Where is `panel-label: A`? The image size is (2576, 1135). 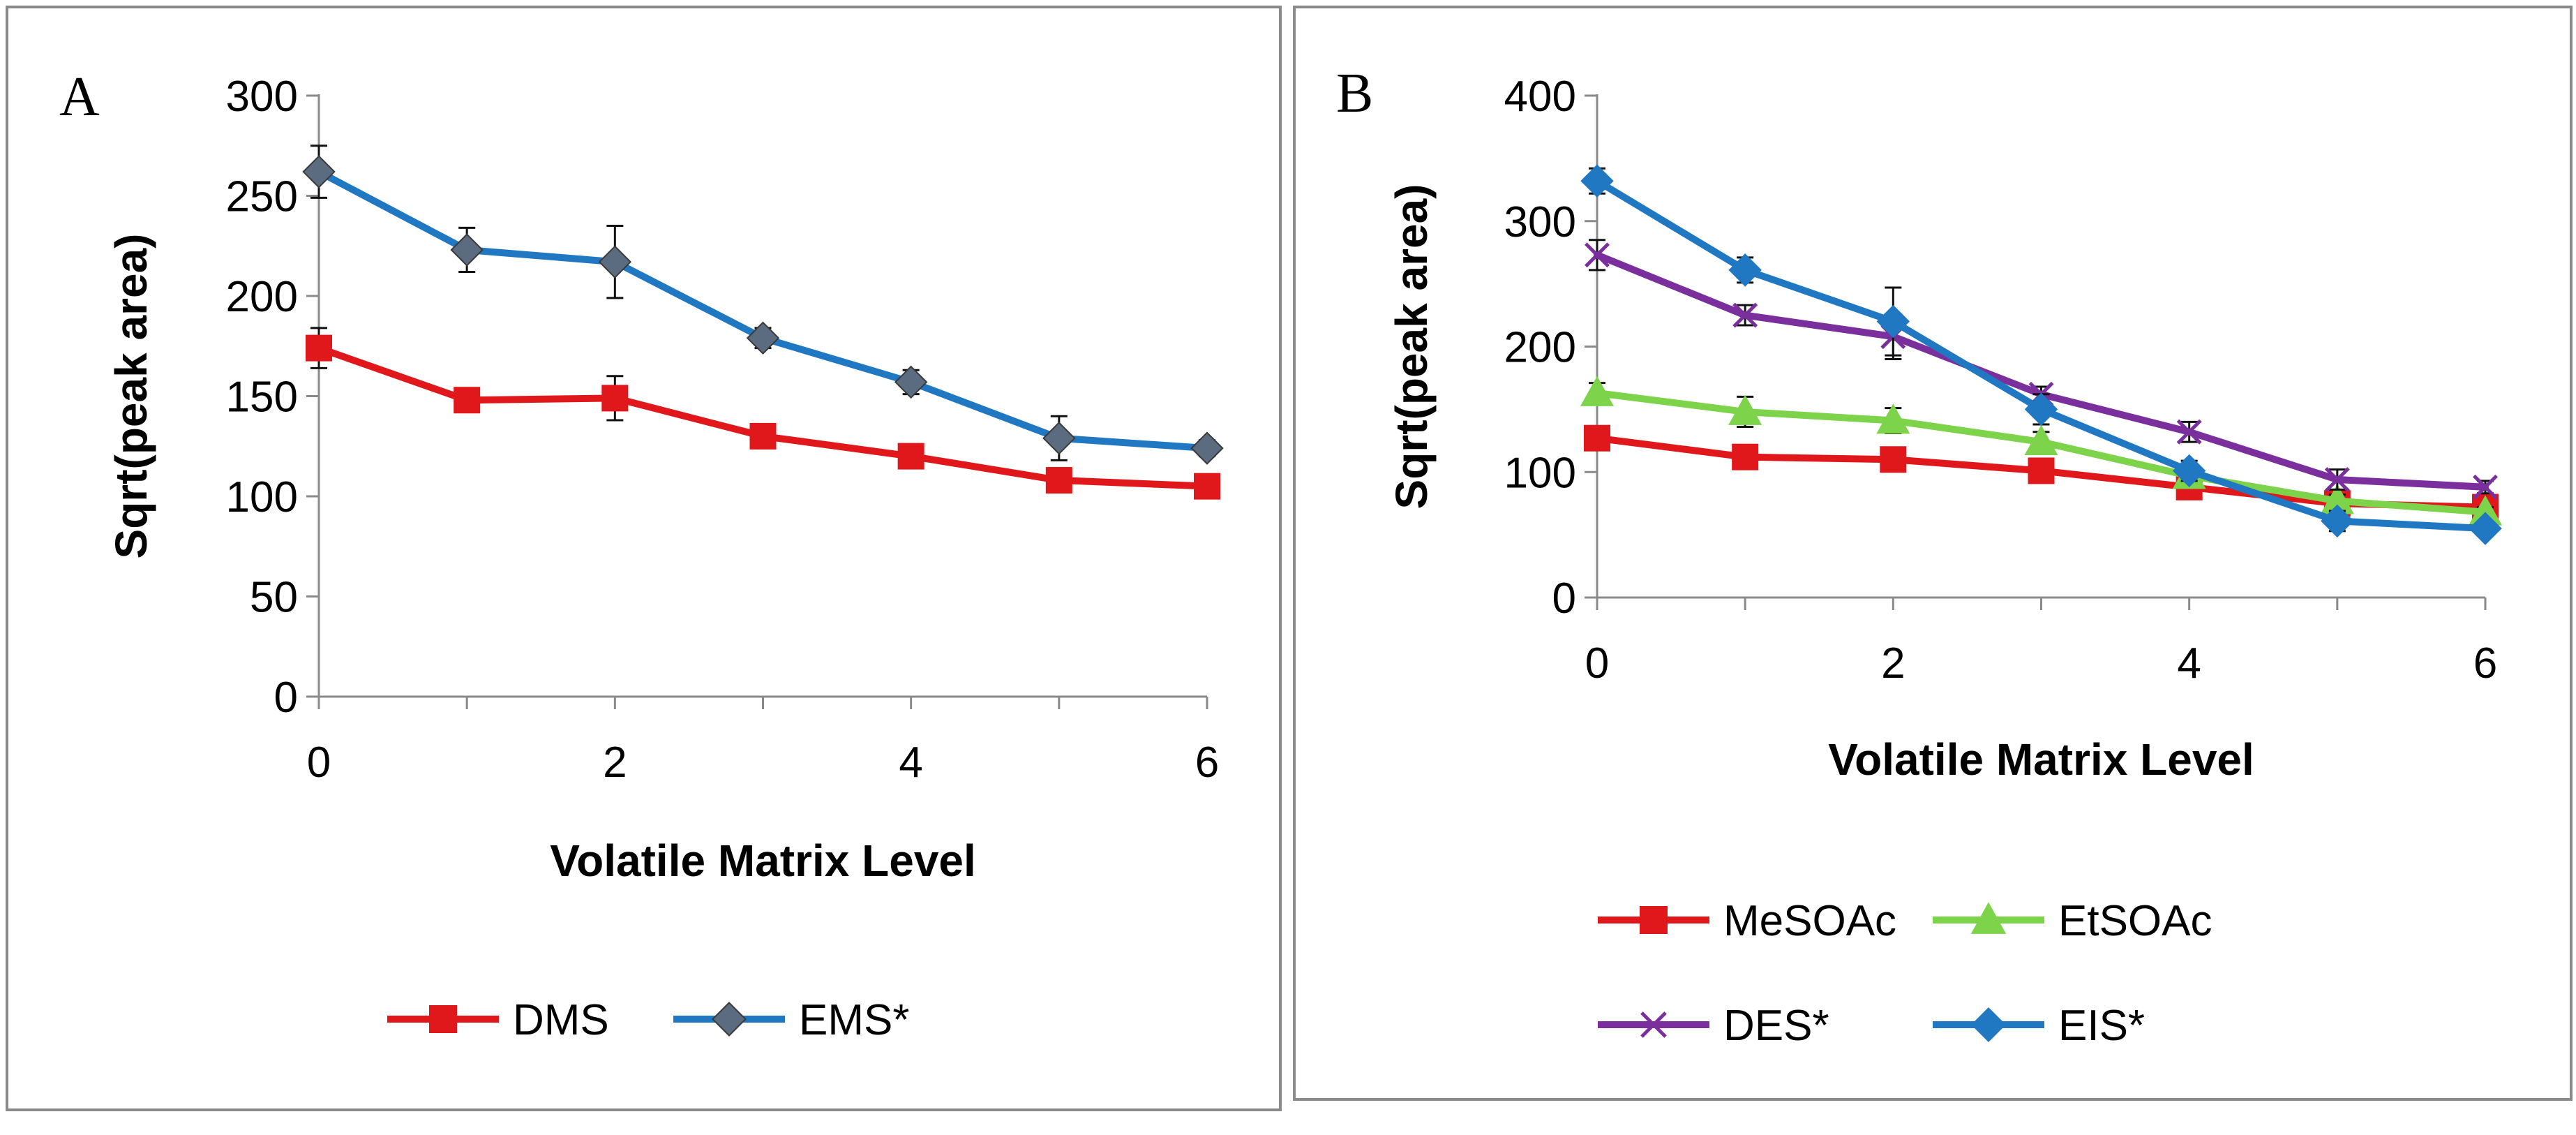 panel-label: A is located at coordinates (79, 97).